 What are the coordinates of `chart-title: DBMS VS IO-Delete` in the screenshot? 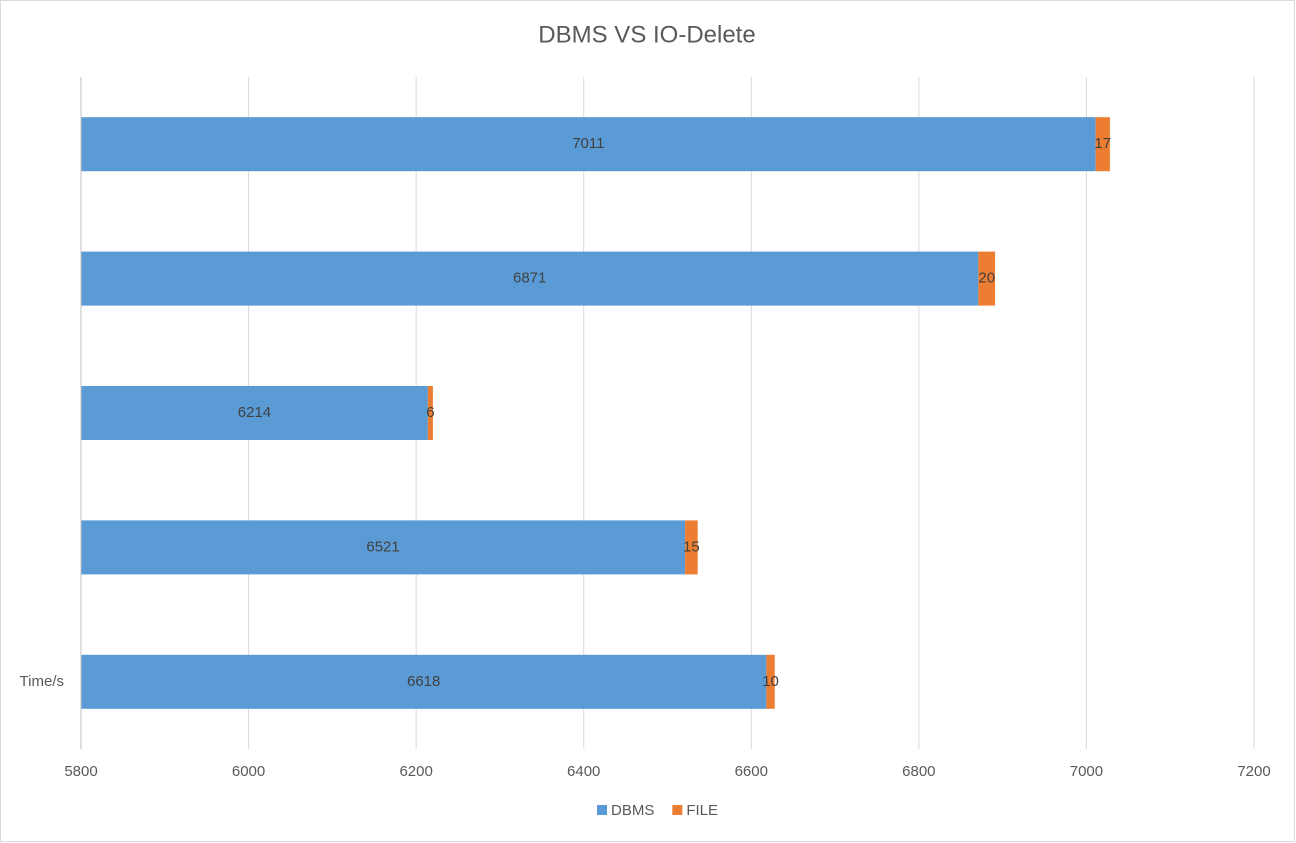 It's located at (646, 34).